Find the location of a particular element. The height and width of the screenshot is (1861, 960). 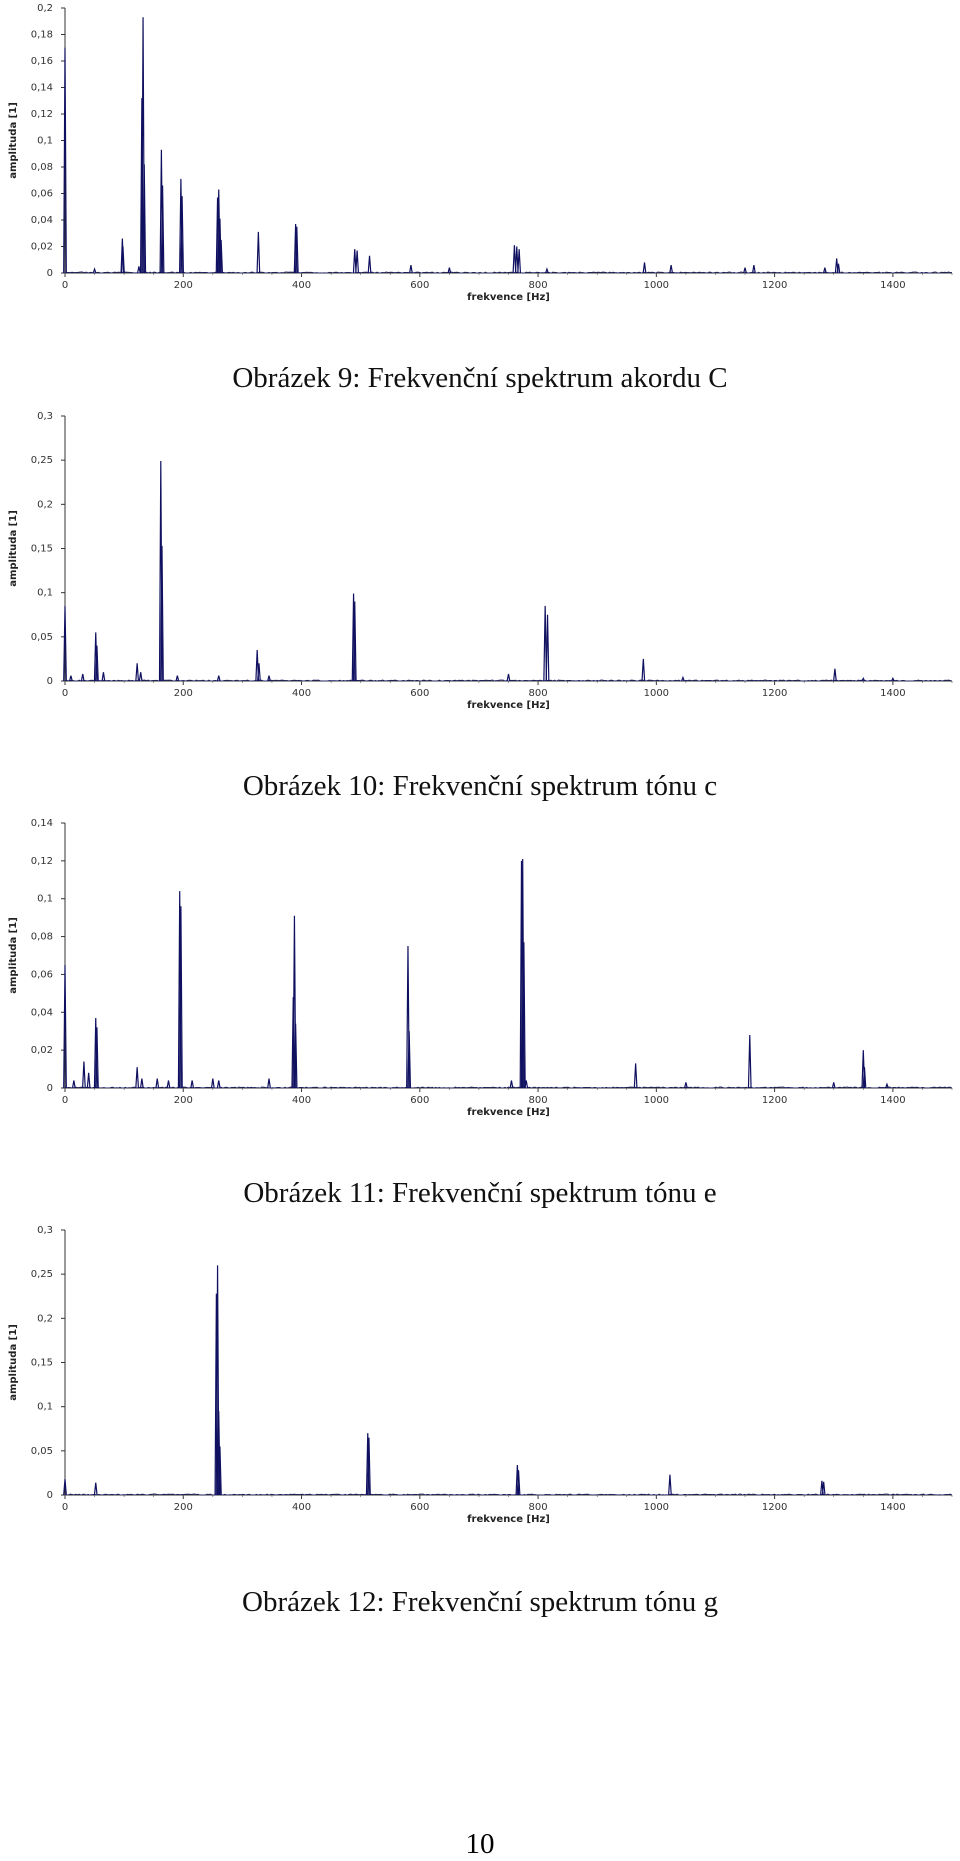

figure-caption-11: Obrázek 11: Frekvenční spektrum tónu e is located at coordinates (480, 1193).